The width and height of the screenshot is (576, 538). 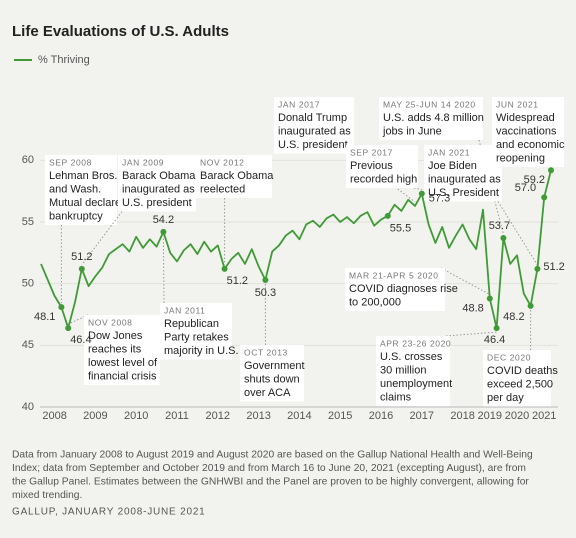 I want to click on y-tick-label: 50, so click(x=28, y=284).